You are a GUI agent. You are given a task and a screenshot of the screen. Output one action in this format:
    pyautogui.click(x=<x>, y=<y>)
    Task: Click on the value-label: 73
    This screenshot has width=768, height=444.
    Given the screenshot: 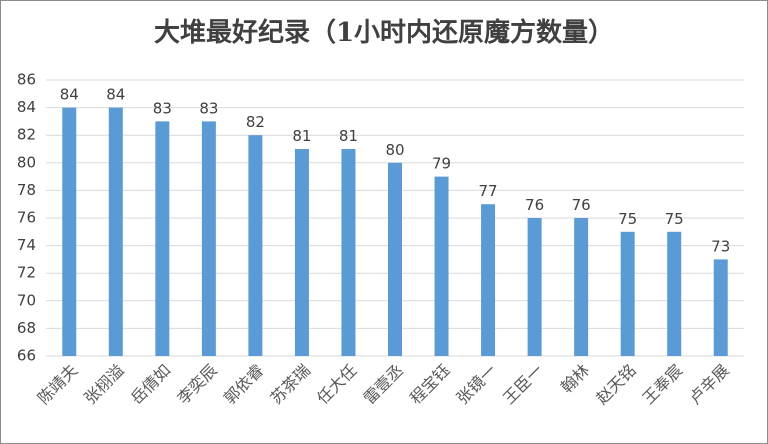 What is the action you would take?
    pyautogui.click(x=720, y=246)
    